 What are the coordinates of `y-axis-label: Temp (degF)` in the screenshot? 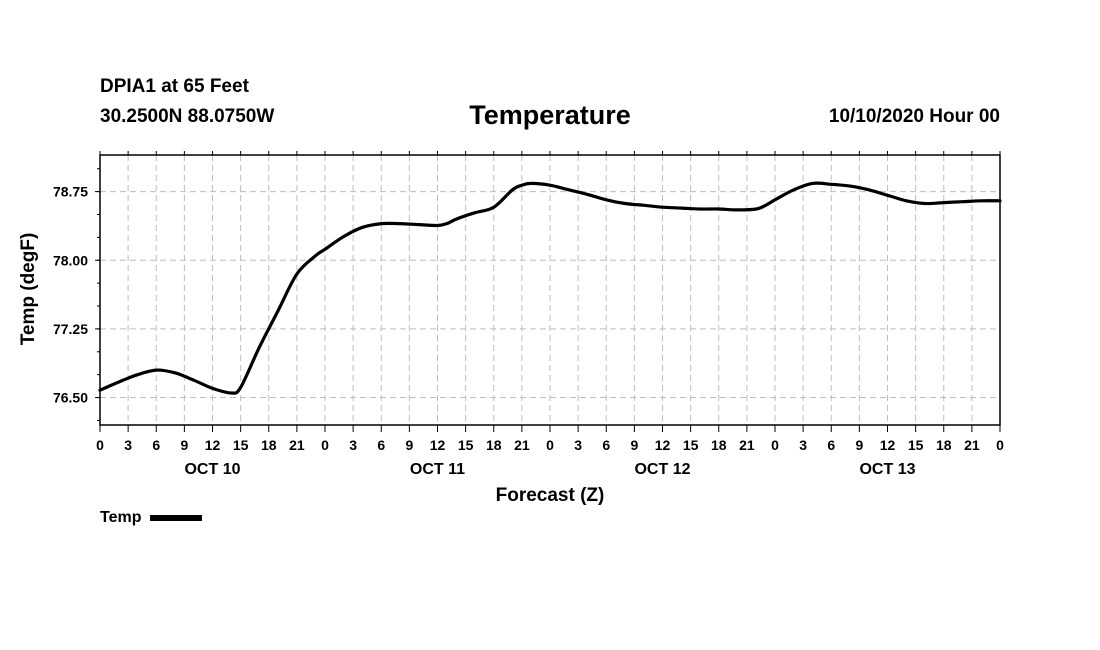 It's located at (28, 289).